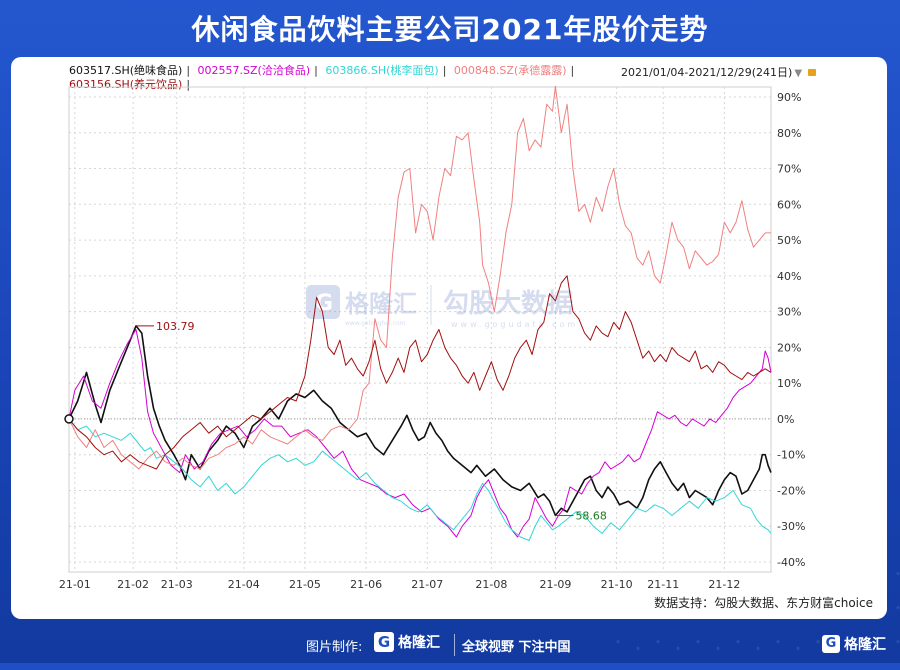 The height and width of the screenshot is (670, 900). Describe the element at coordinates (133, 584) in the screenshot. I see `x-tick-label: 21-02` at that location.